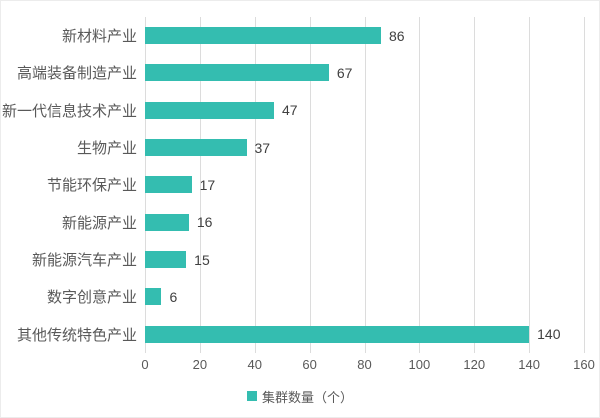 The image size is (600, 418). What do you see at coordinates (202, 259) in the screenshot?
I see `value-label: 15` at bounding box center [202, 259].